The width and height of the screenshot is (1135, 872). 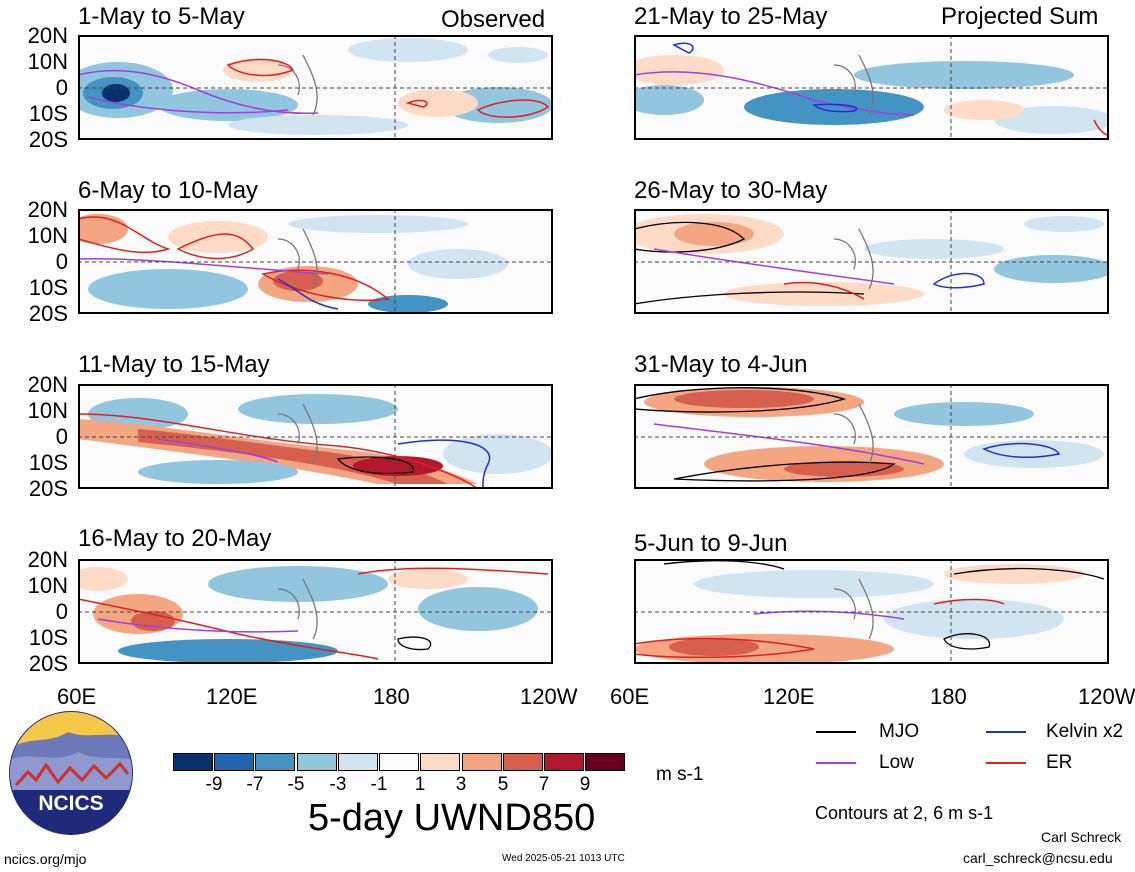 What do you see at coordinates (175, 538) in the screenshot?
I see `panel-title: 16-May to 20-May` at bounding box center [175, 538].